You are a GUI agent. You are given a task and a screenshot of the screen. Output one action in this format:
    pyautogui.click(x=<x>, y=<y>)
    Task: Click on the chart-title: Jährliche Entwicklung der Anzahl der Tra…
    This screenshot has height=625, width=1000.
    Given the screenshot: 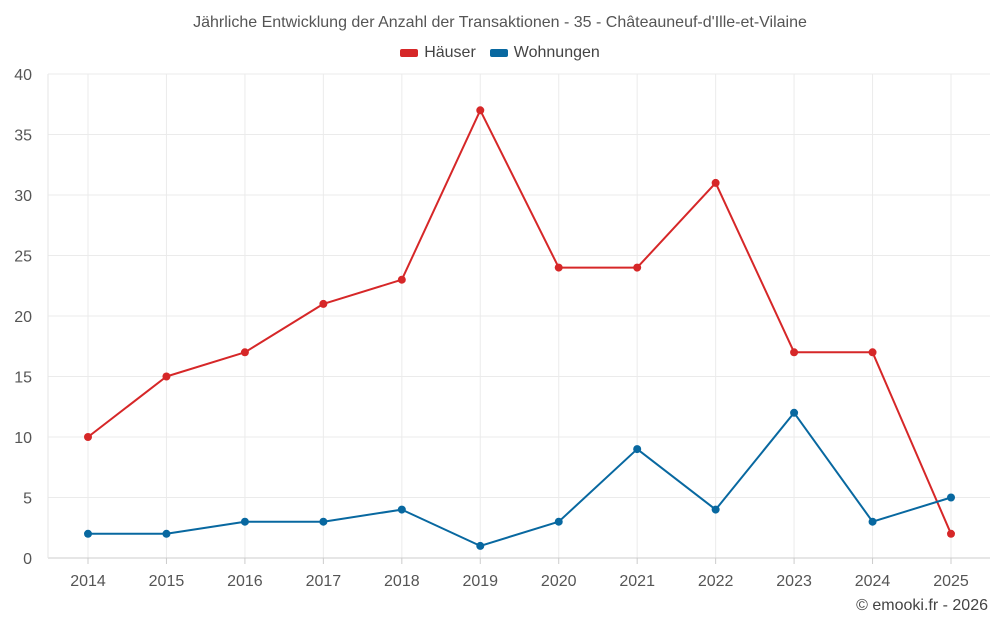 What is the action you would take?
    pyautogui.click(x=500, y=22)
    